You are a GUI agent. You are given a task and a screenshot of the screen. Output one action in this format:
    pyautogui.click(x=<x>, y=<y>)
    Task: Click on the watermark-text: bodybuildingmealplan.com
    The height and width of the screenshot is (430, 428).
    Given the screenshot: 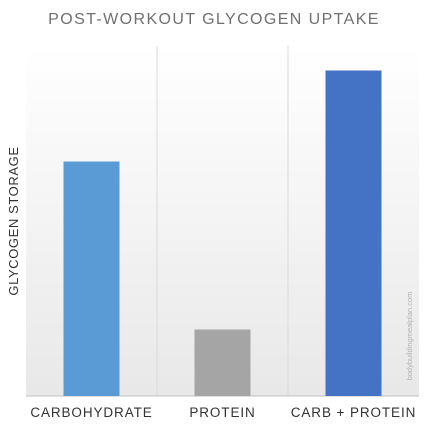 What is the action you would take?
    pyautogui.click(x=409, y=336)
    